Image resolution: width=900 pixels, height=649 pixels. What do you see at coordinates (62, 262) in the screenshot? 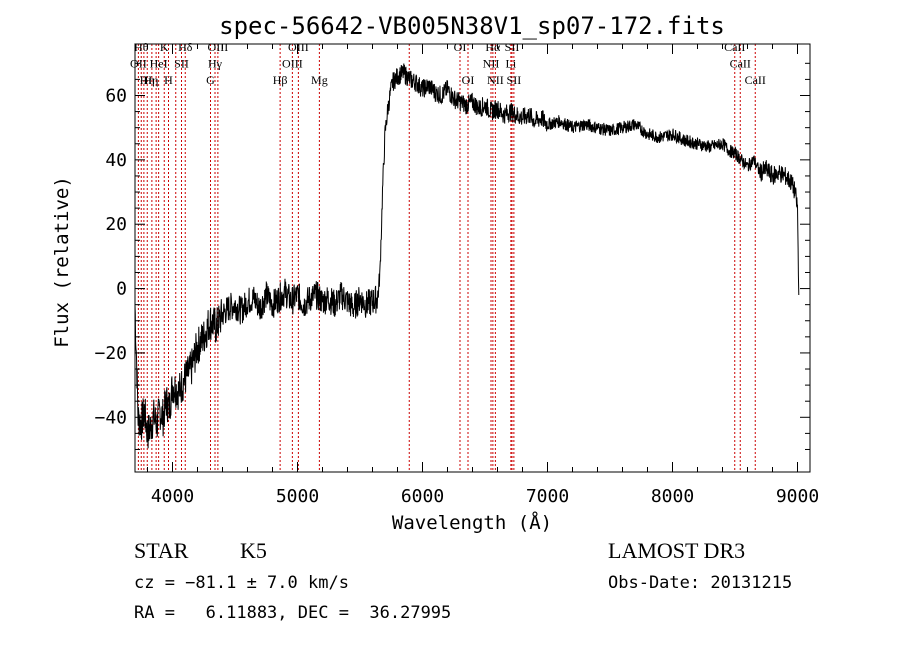
I see `y-axis-label: Flux (relative)` at bounding box center [62, 262].